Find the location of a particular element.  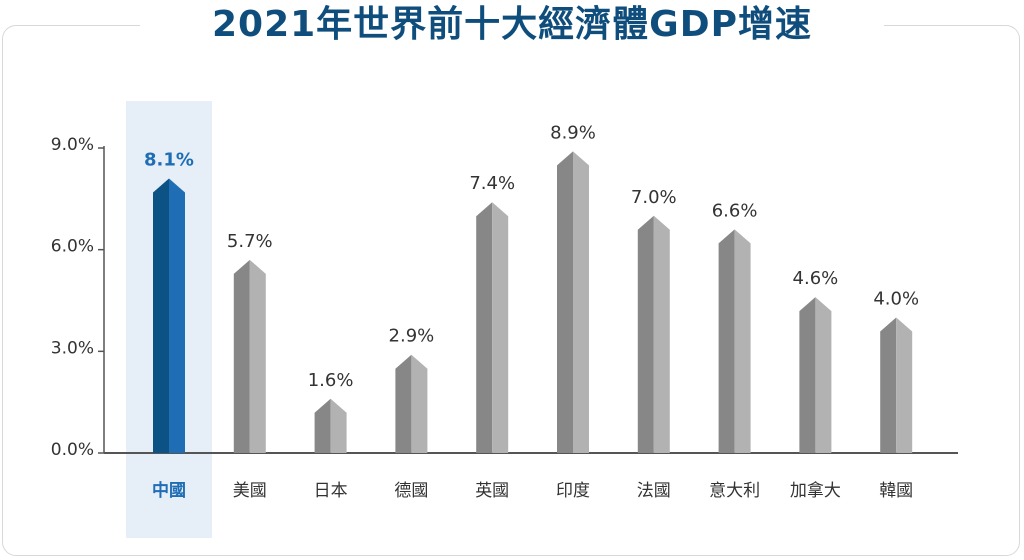

value-label: 8.9% is located at coordinates (573, 132).